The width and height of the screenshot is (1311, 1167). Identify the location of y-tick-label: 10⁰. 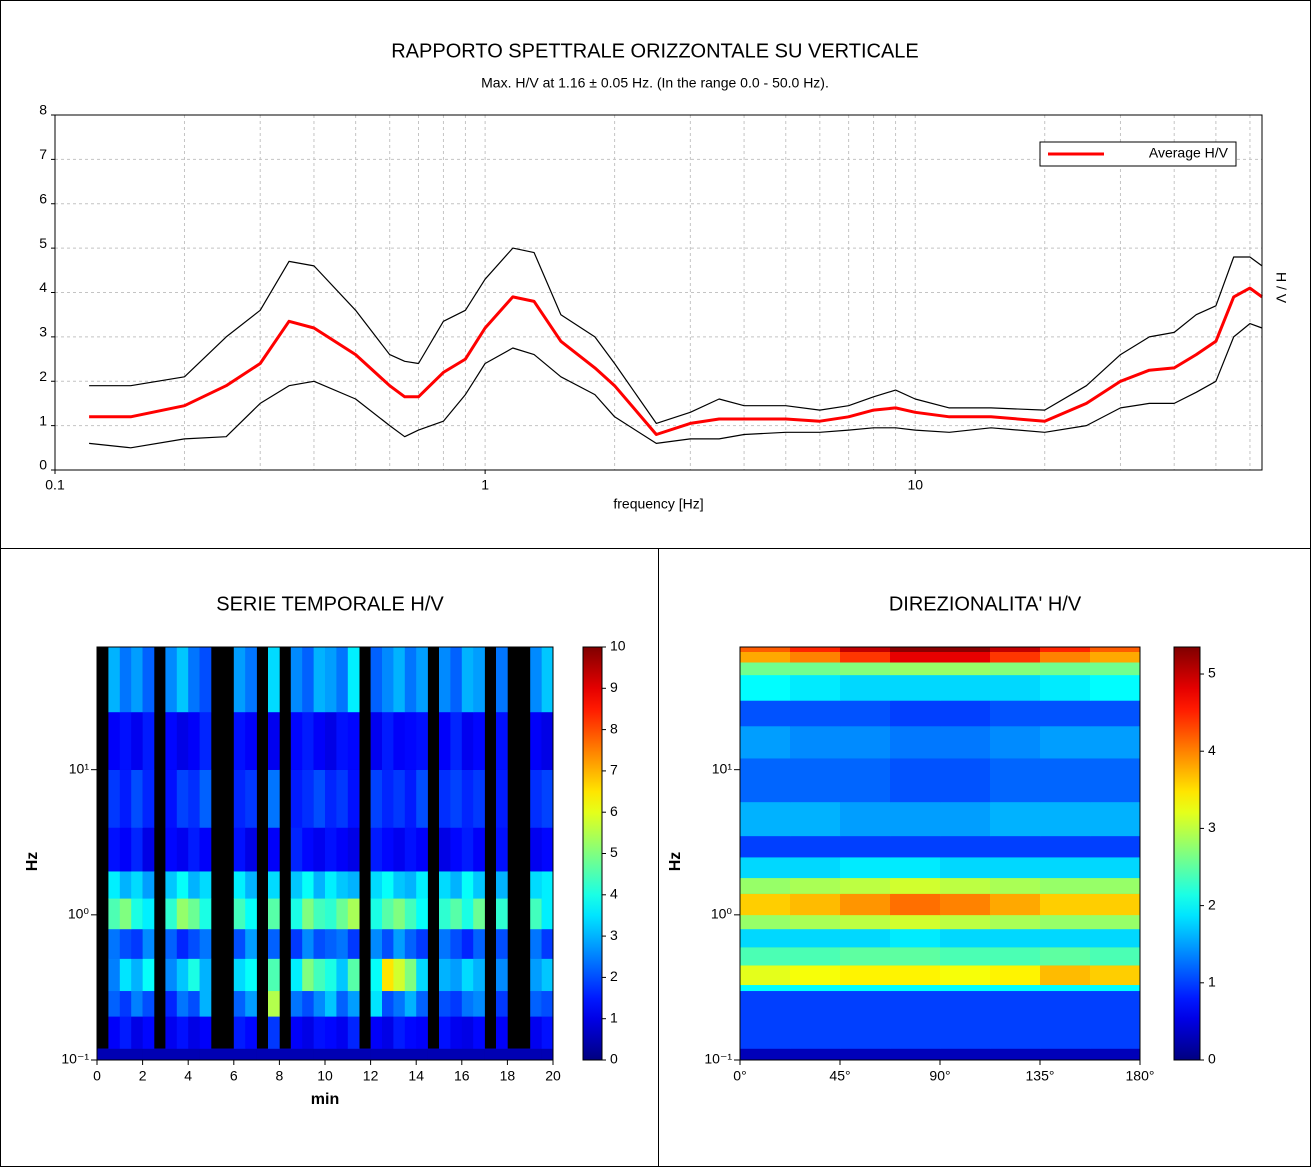
(79, 914).